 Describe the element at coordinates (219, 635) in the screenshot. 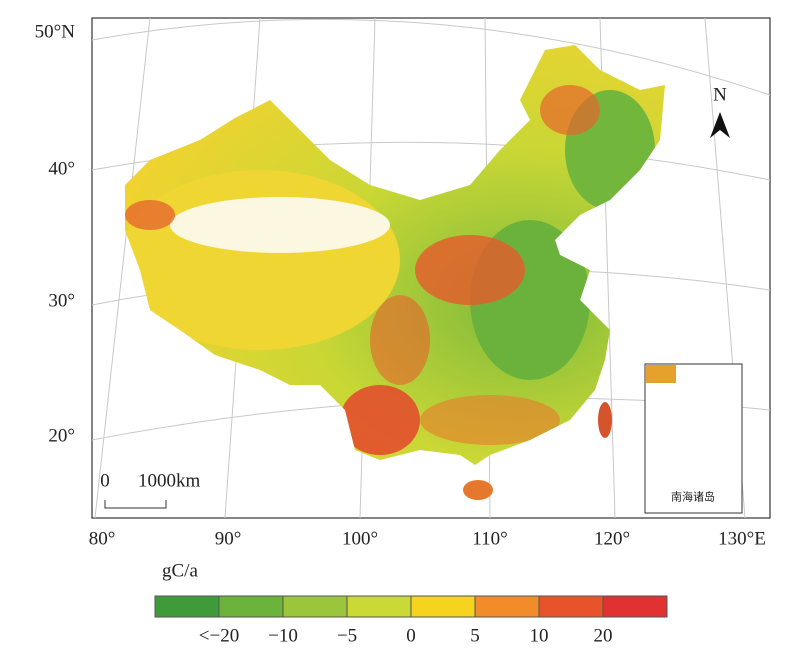

I see `legend-label: <−20` at that location.